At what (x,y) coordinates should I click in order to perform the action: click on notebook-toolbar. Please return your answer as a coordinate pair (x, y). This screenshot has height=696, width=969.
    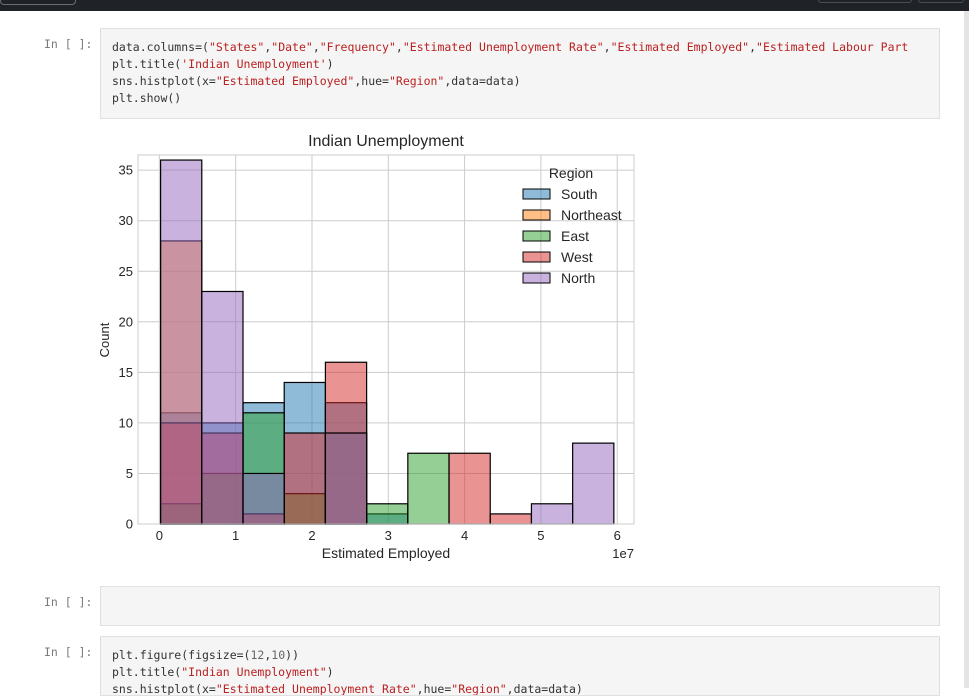
    Looking at the image, I should click on (484, 5).